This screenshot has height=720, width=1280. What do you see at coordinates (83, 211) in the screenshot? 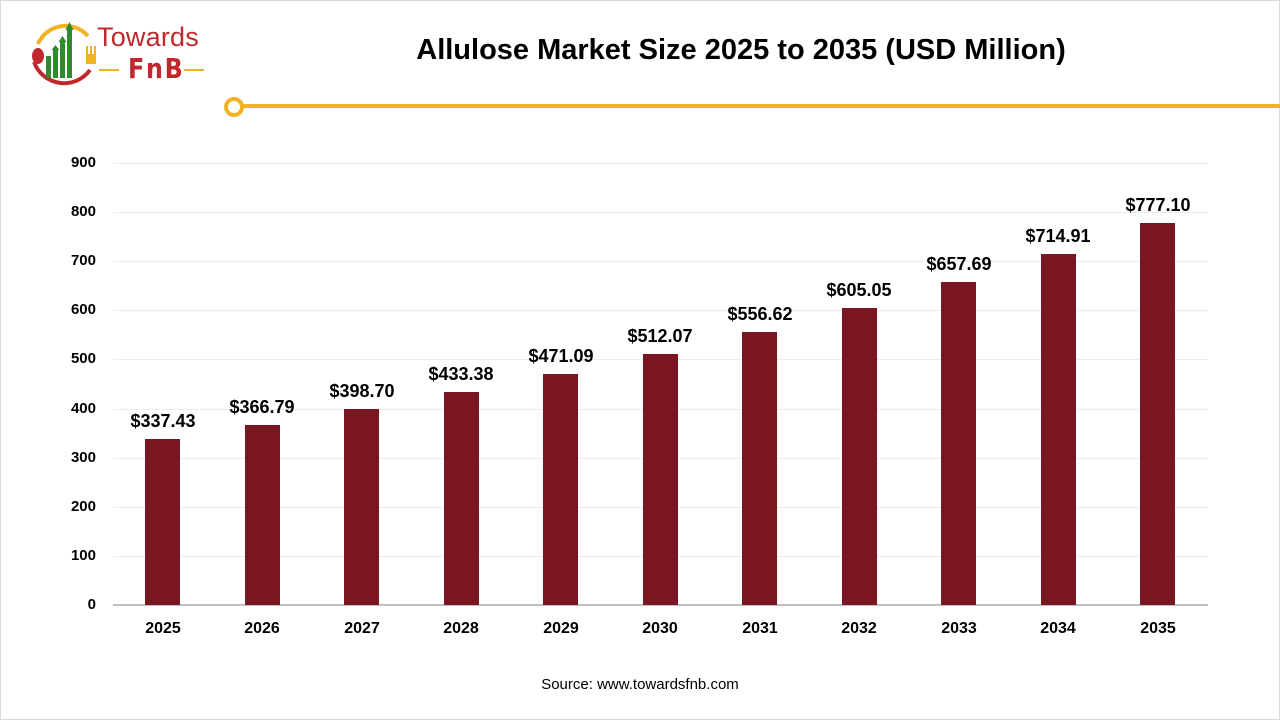
I see `y-axis-tick-label: 800` at bounding box center [83, 211].